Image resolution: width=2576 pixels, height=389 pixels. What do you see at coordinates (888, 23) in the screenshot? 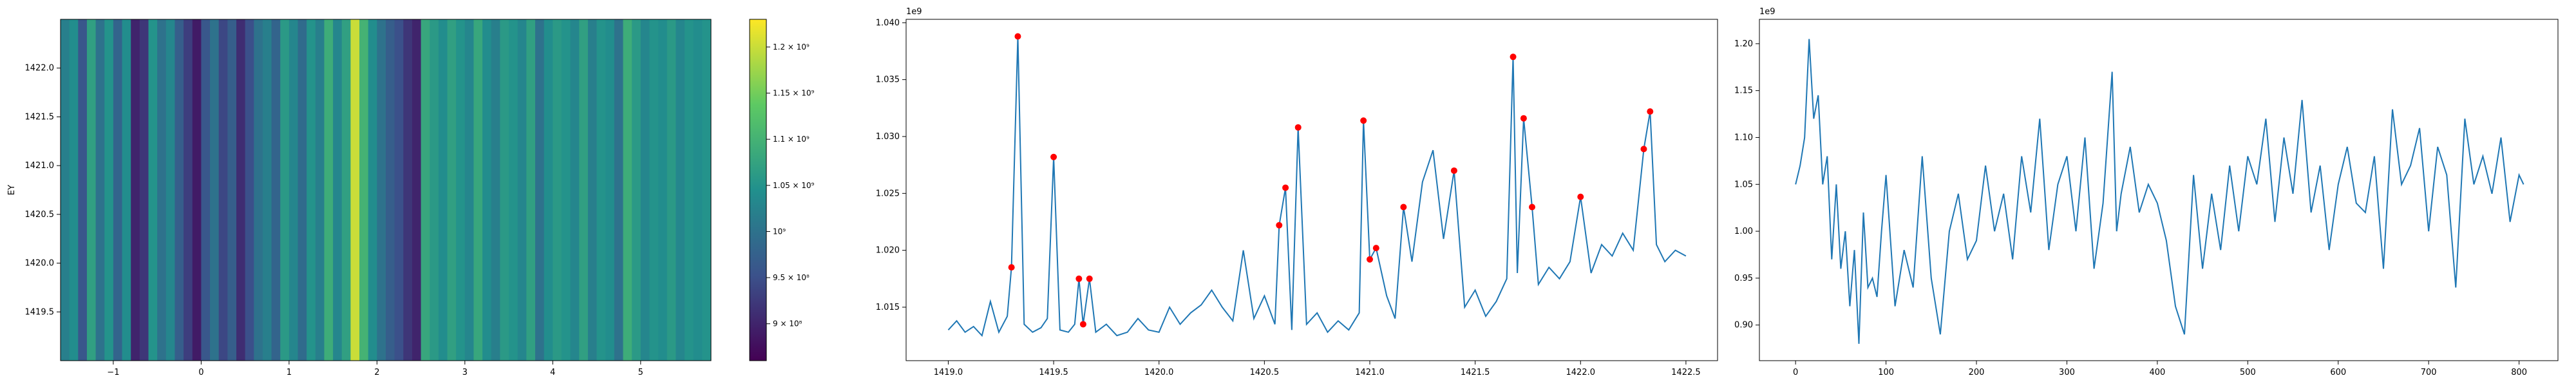
I see `peaks-y-tick-label: 1.040` at bounding box center [888, 23].